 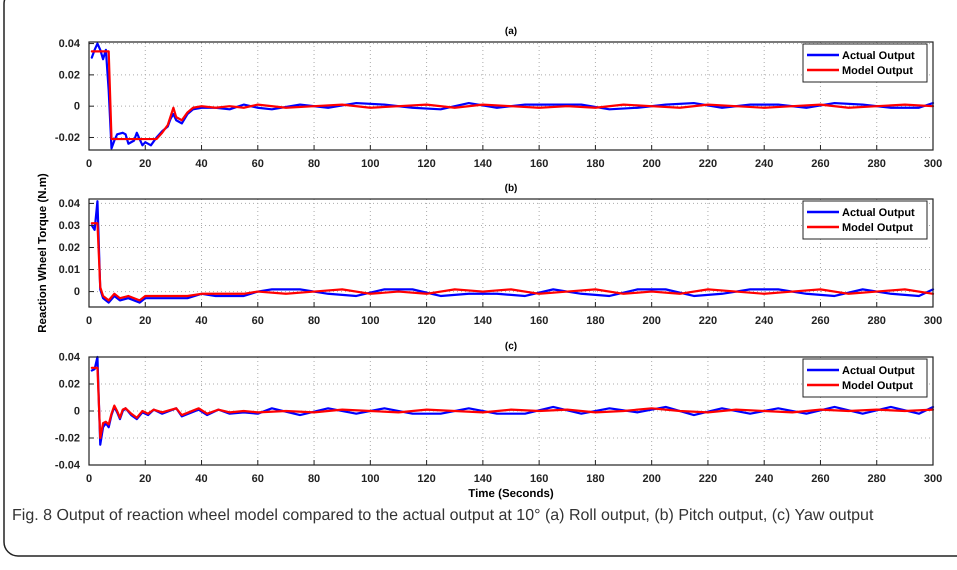 What do you see at coordinates (67, 466) in the screenshot?
I see `y-tick-label: -0.04` at bounding box center [67, 466].